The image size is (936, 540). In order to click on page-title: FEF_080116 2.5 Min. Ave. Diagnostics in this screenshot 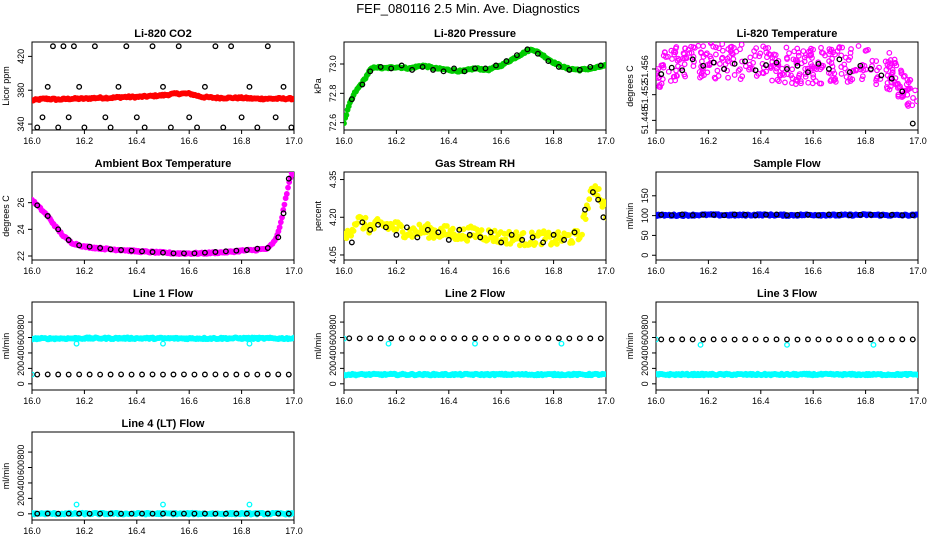, I will do `click(468, 8)`.